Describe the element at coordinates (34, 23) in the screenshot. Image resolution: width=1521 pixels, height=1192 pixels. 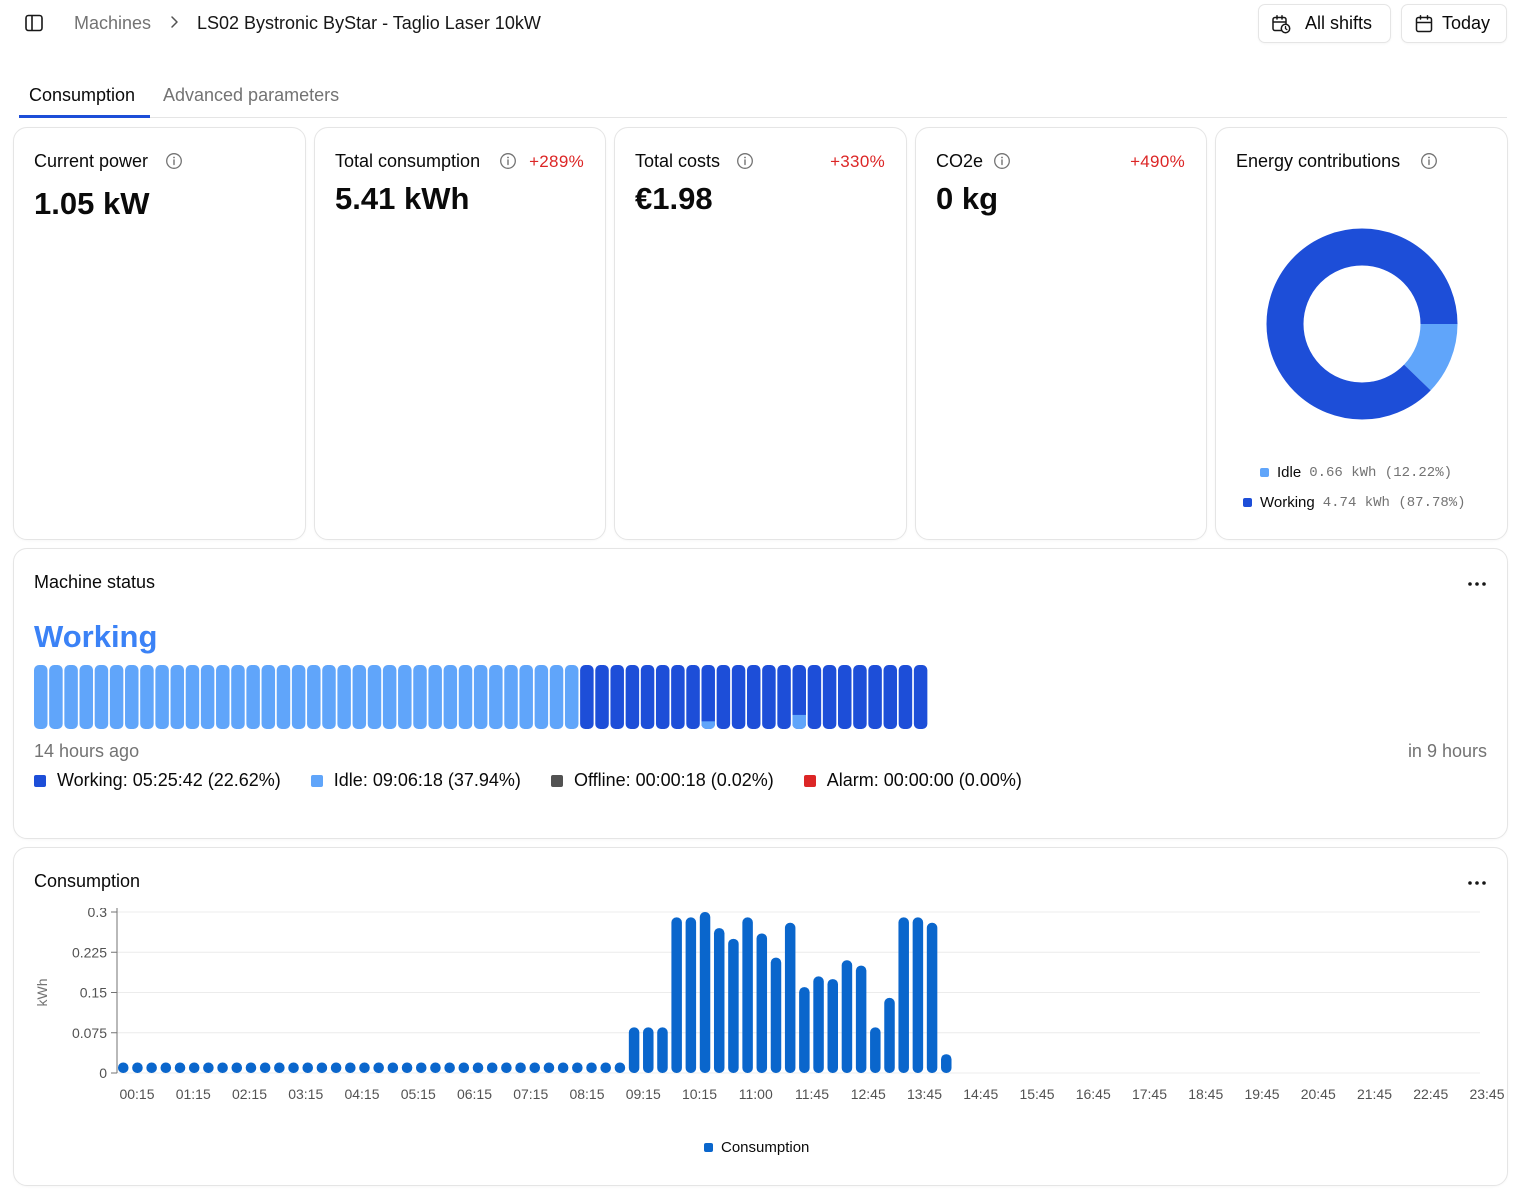
I see `sidebar-toggle-icon` at that location.